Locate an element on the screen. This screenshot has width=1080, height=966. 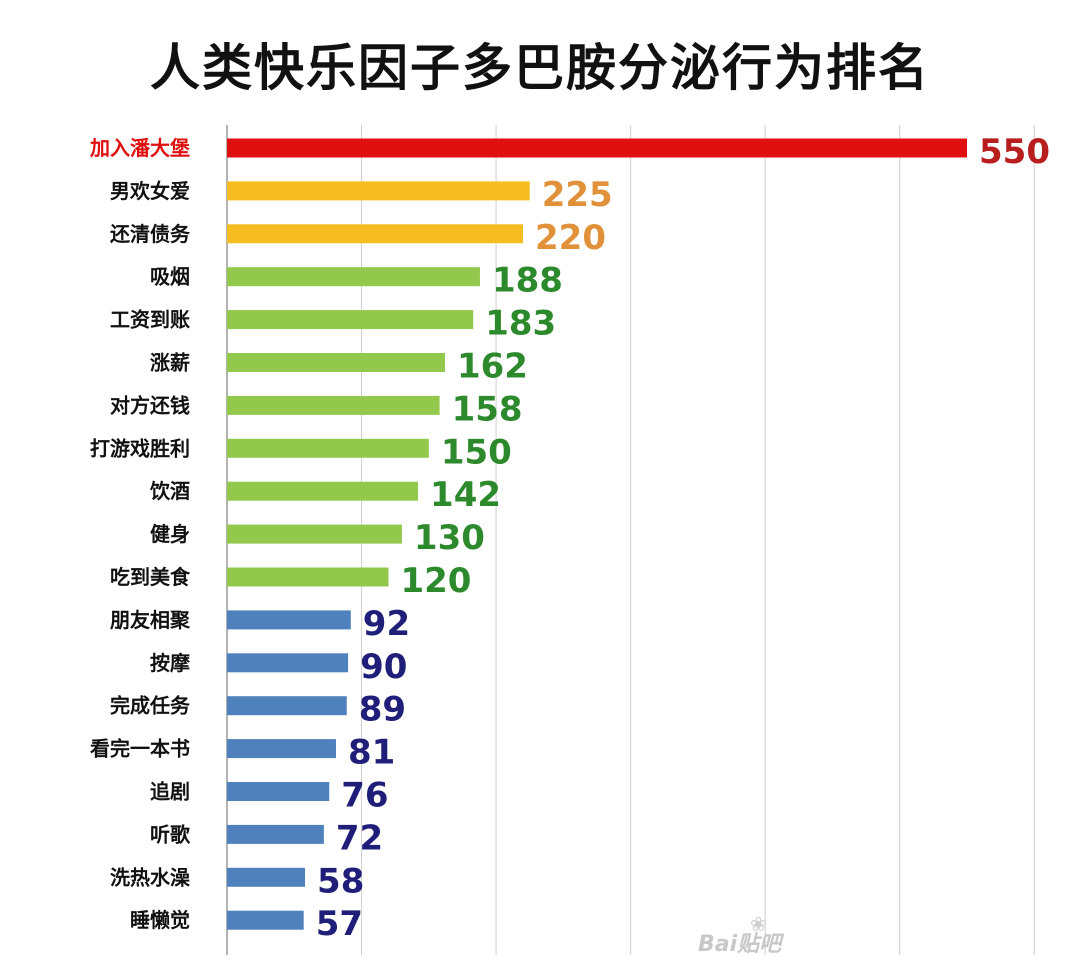
category-label: 涨薪 is located at coordinates (170, 363).